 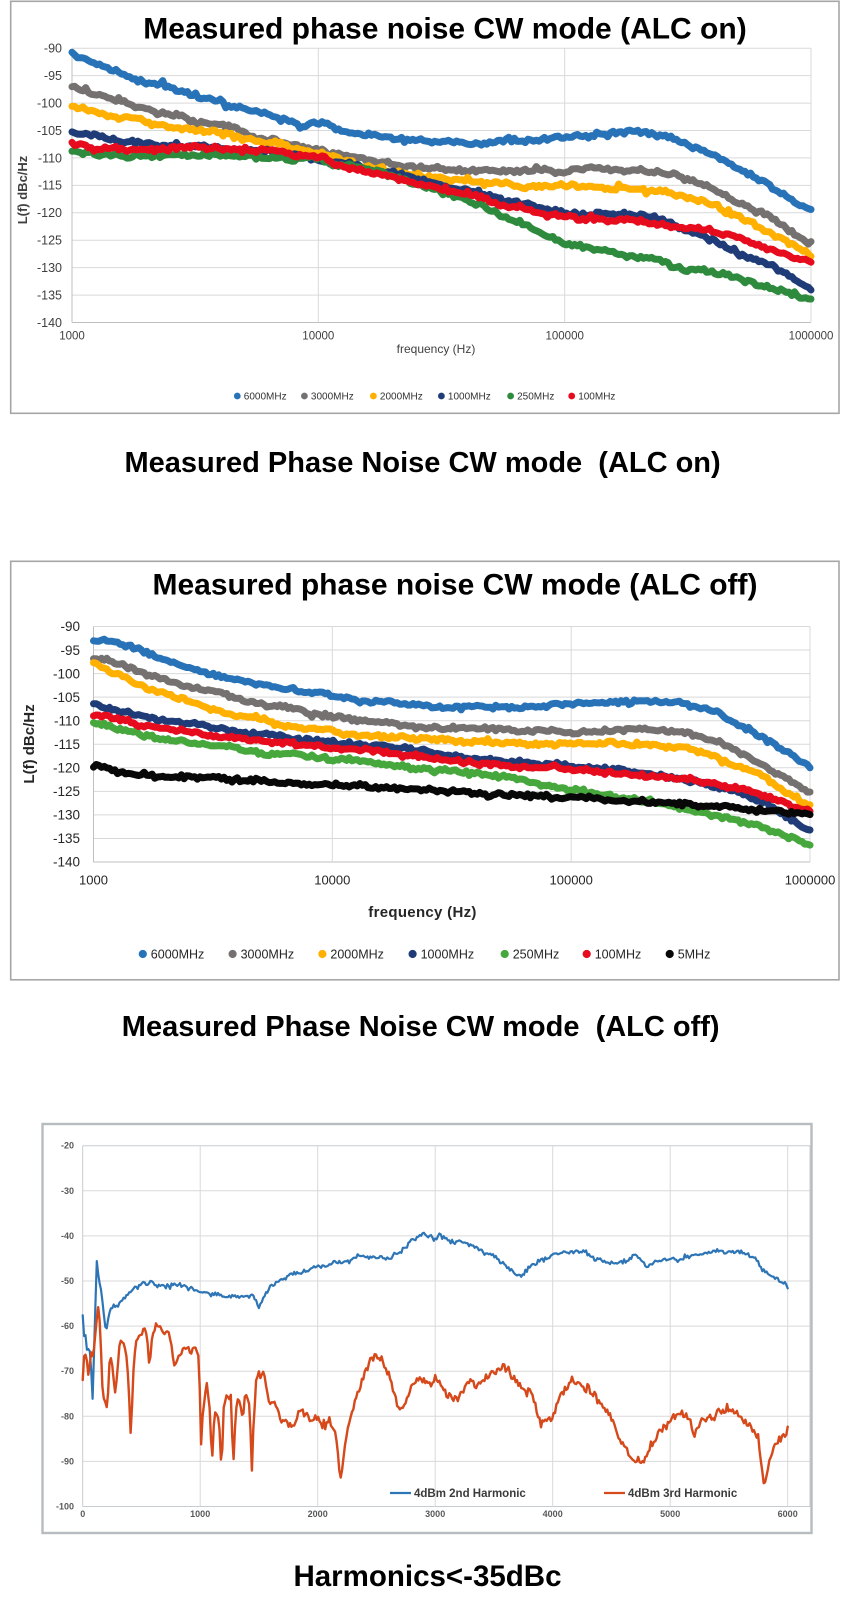 What do you see at coordinates (67, 1326) in the screenshot?
I see `svg-text: -60` at bounding box center [67, 1326].